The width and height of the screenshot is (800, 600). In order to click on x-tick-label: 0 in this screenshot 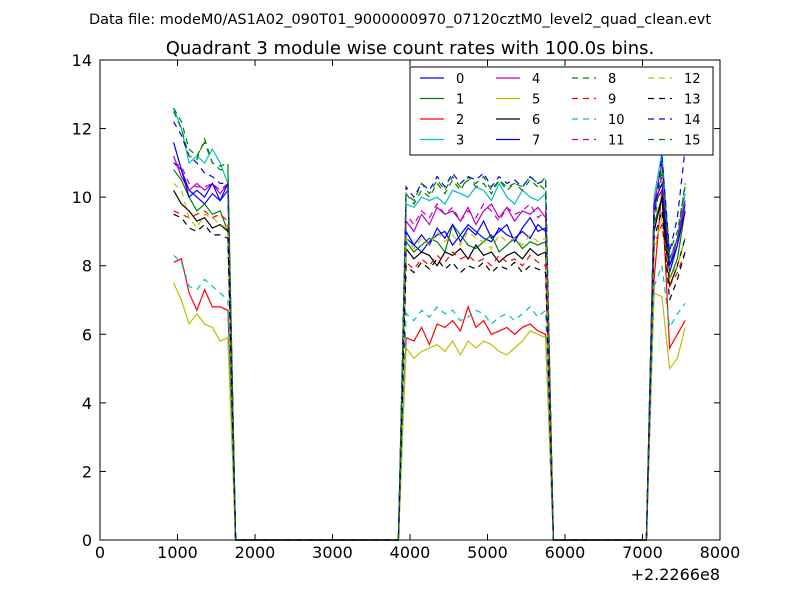, I will do `click(100, 552)`.